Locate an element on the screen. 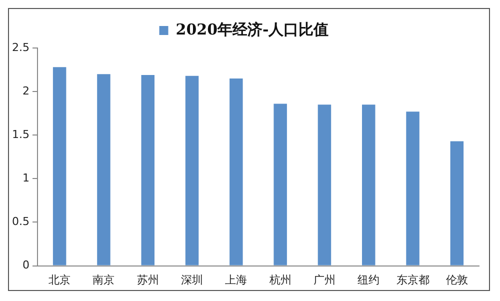 The width and height of the screenshot is (500, 301). y-tick-label: 1 is located at coordinates (26, 178).